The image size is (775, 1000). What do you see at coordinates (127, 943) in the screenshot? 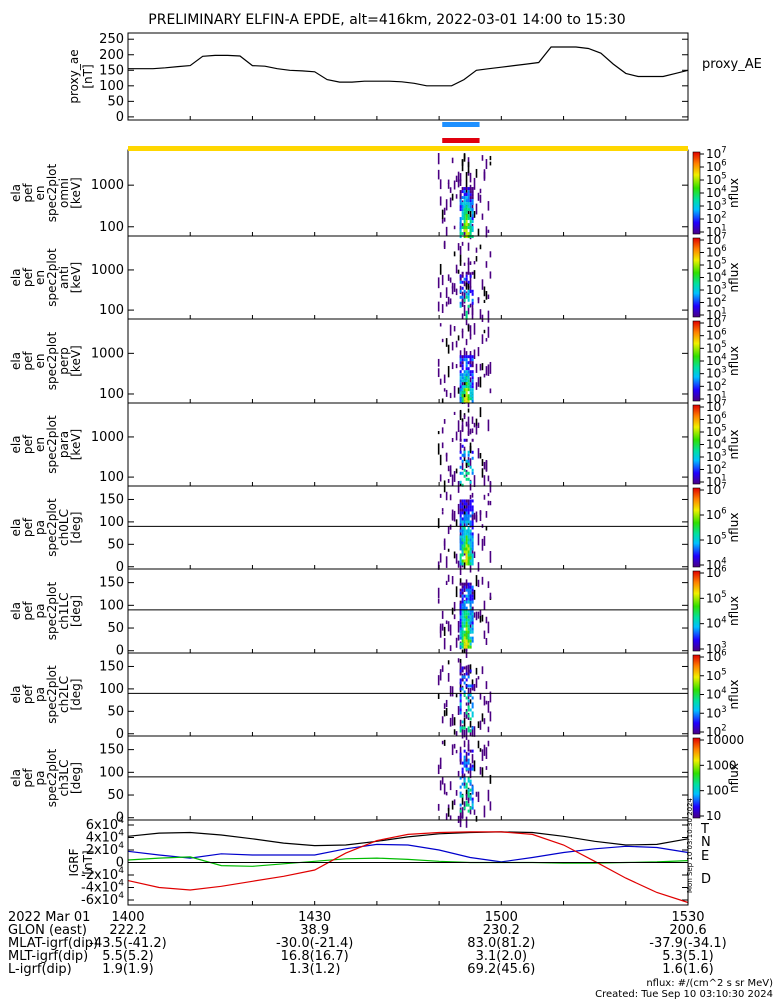
I see `ephemeris-value: -43.5(-41.2)` at bounding box center [127, 943].